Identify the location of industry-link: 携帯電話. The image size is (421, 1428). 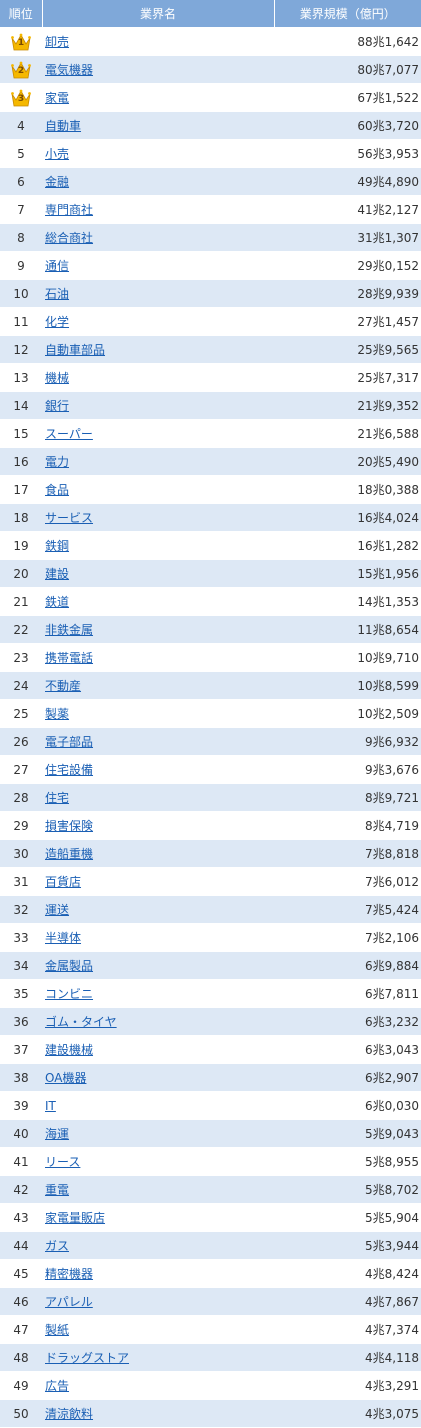
(69, 658).